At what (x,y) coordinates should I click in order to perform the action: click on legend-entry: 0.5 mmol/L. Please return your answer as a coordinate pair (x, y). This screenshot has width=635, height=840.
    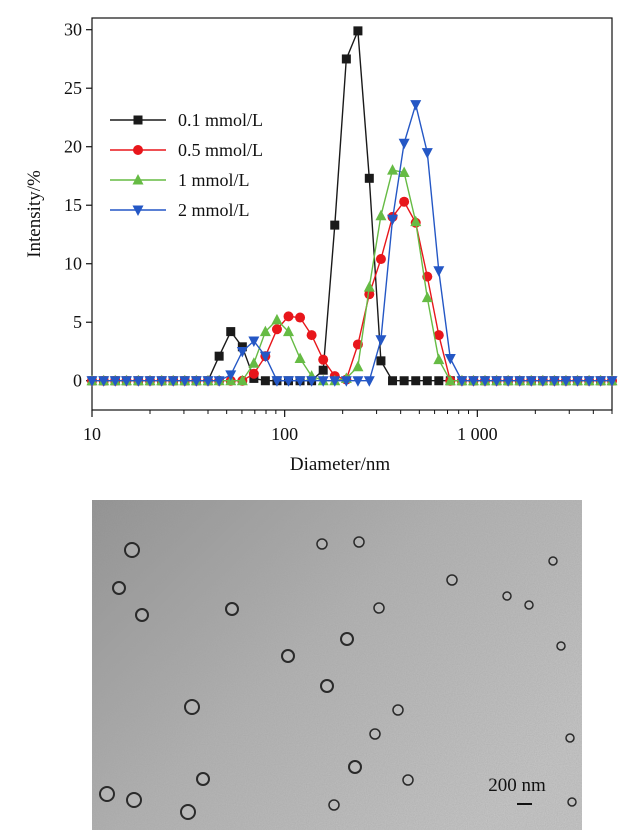
    Looking at the image, I should click on (186, 150).